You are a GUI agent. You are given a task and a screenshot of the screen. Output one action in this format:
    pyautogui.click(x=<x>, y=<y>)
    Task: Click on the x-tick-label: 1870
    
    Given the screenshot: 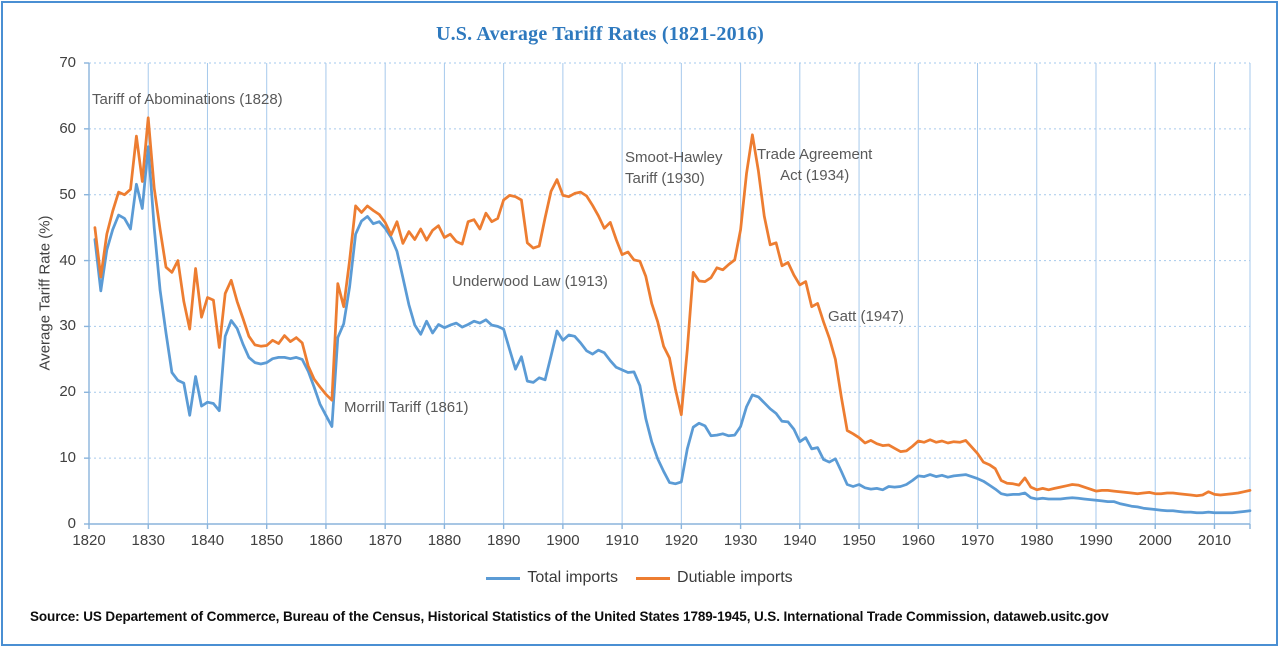 What is the action you would take?
    pyautogui.click(x=385, y=540)
    